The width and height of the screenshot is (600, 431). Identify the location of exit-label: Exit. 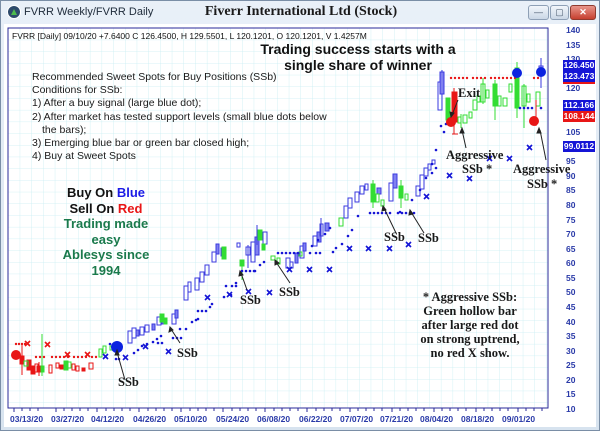
(469, 93).